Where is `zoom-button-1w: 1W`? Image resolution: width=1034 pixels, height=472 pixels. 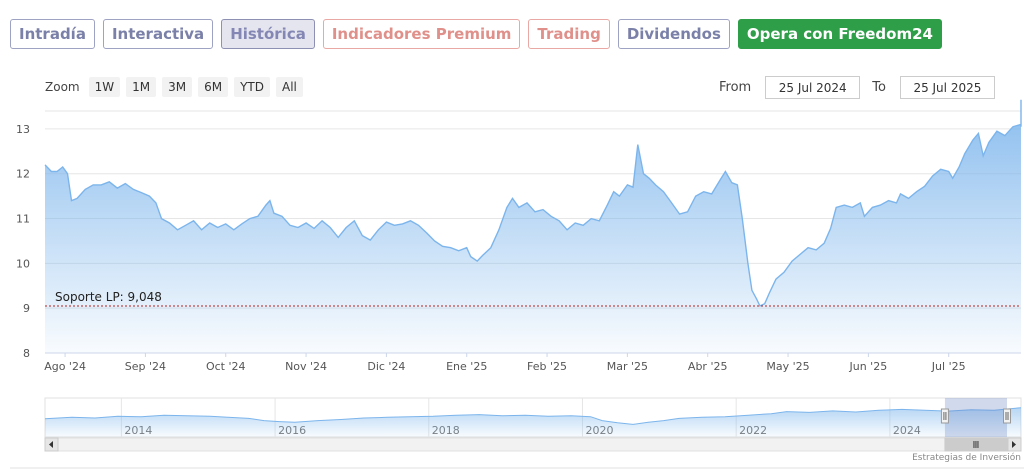 zoom-button-1w: 1W is located at coordinates (104, 87).